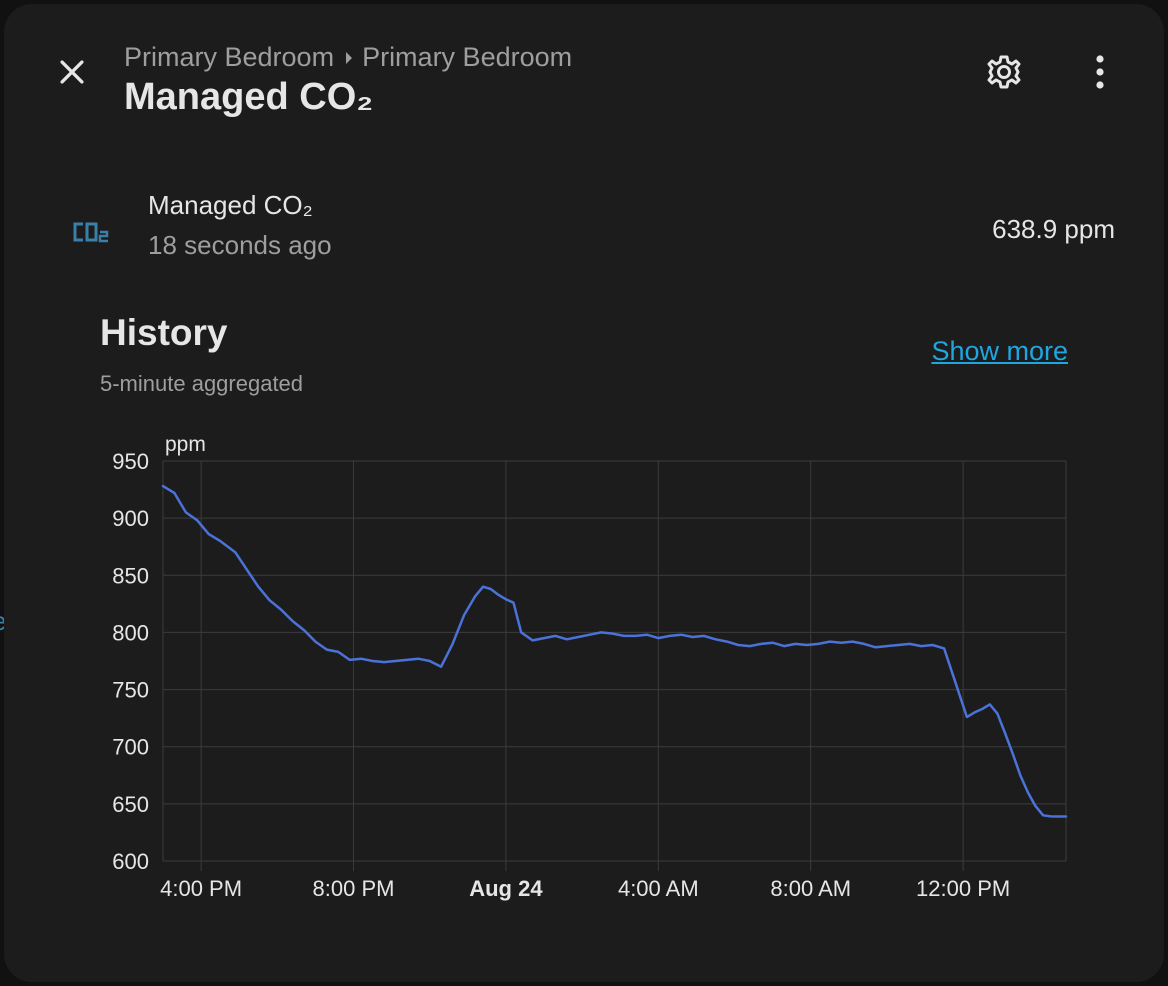  I want to click on y-tick-label: 650, so click(130, 804).